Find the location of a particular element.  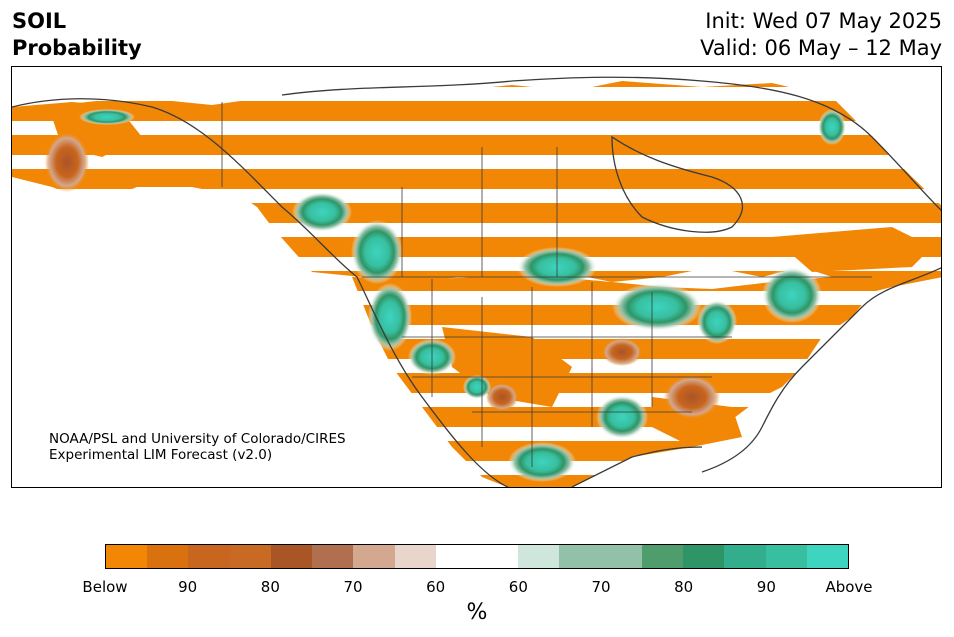

valid-range: Valid: 06 May – 12 May is located at coordinates (821, 48).